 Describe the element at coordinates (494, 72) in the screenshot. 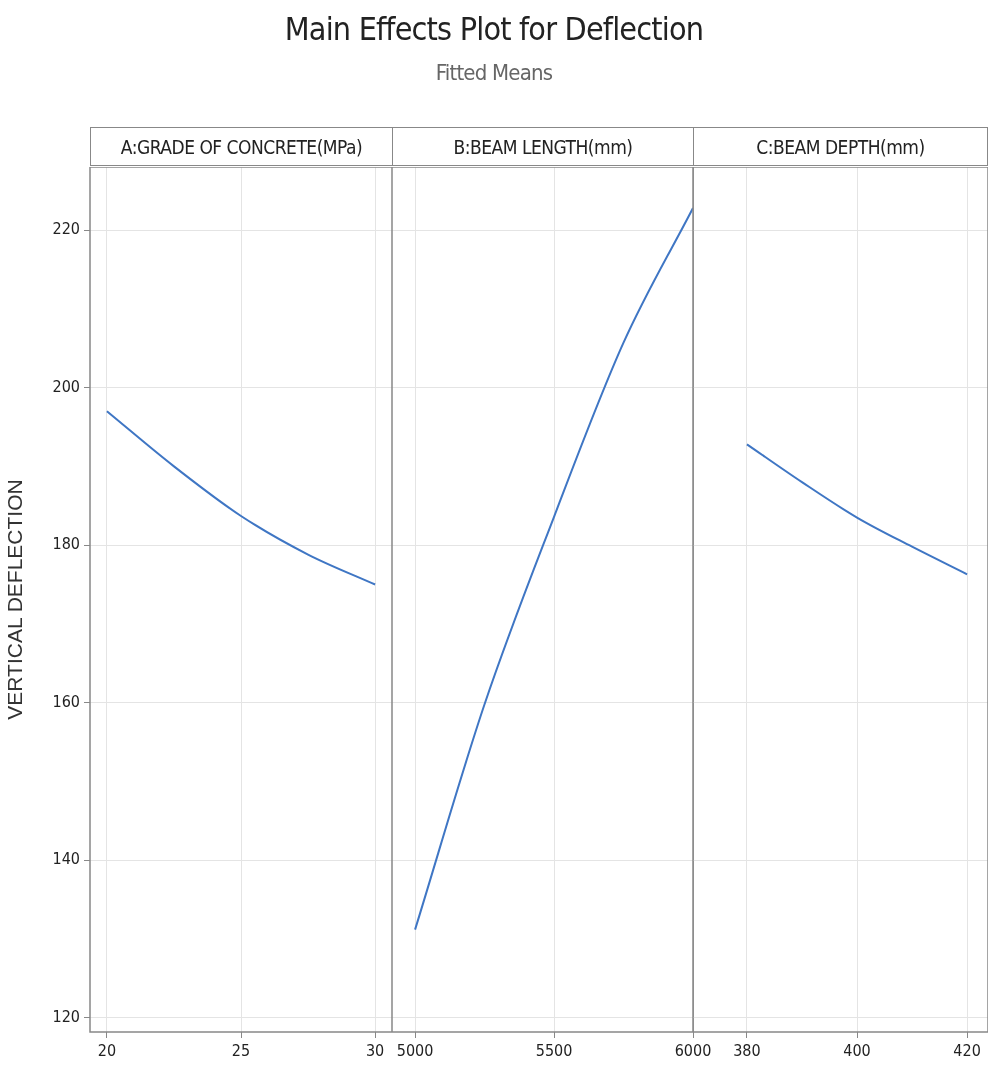

I see `text: Fitted Means` at that location.